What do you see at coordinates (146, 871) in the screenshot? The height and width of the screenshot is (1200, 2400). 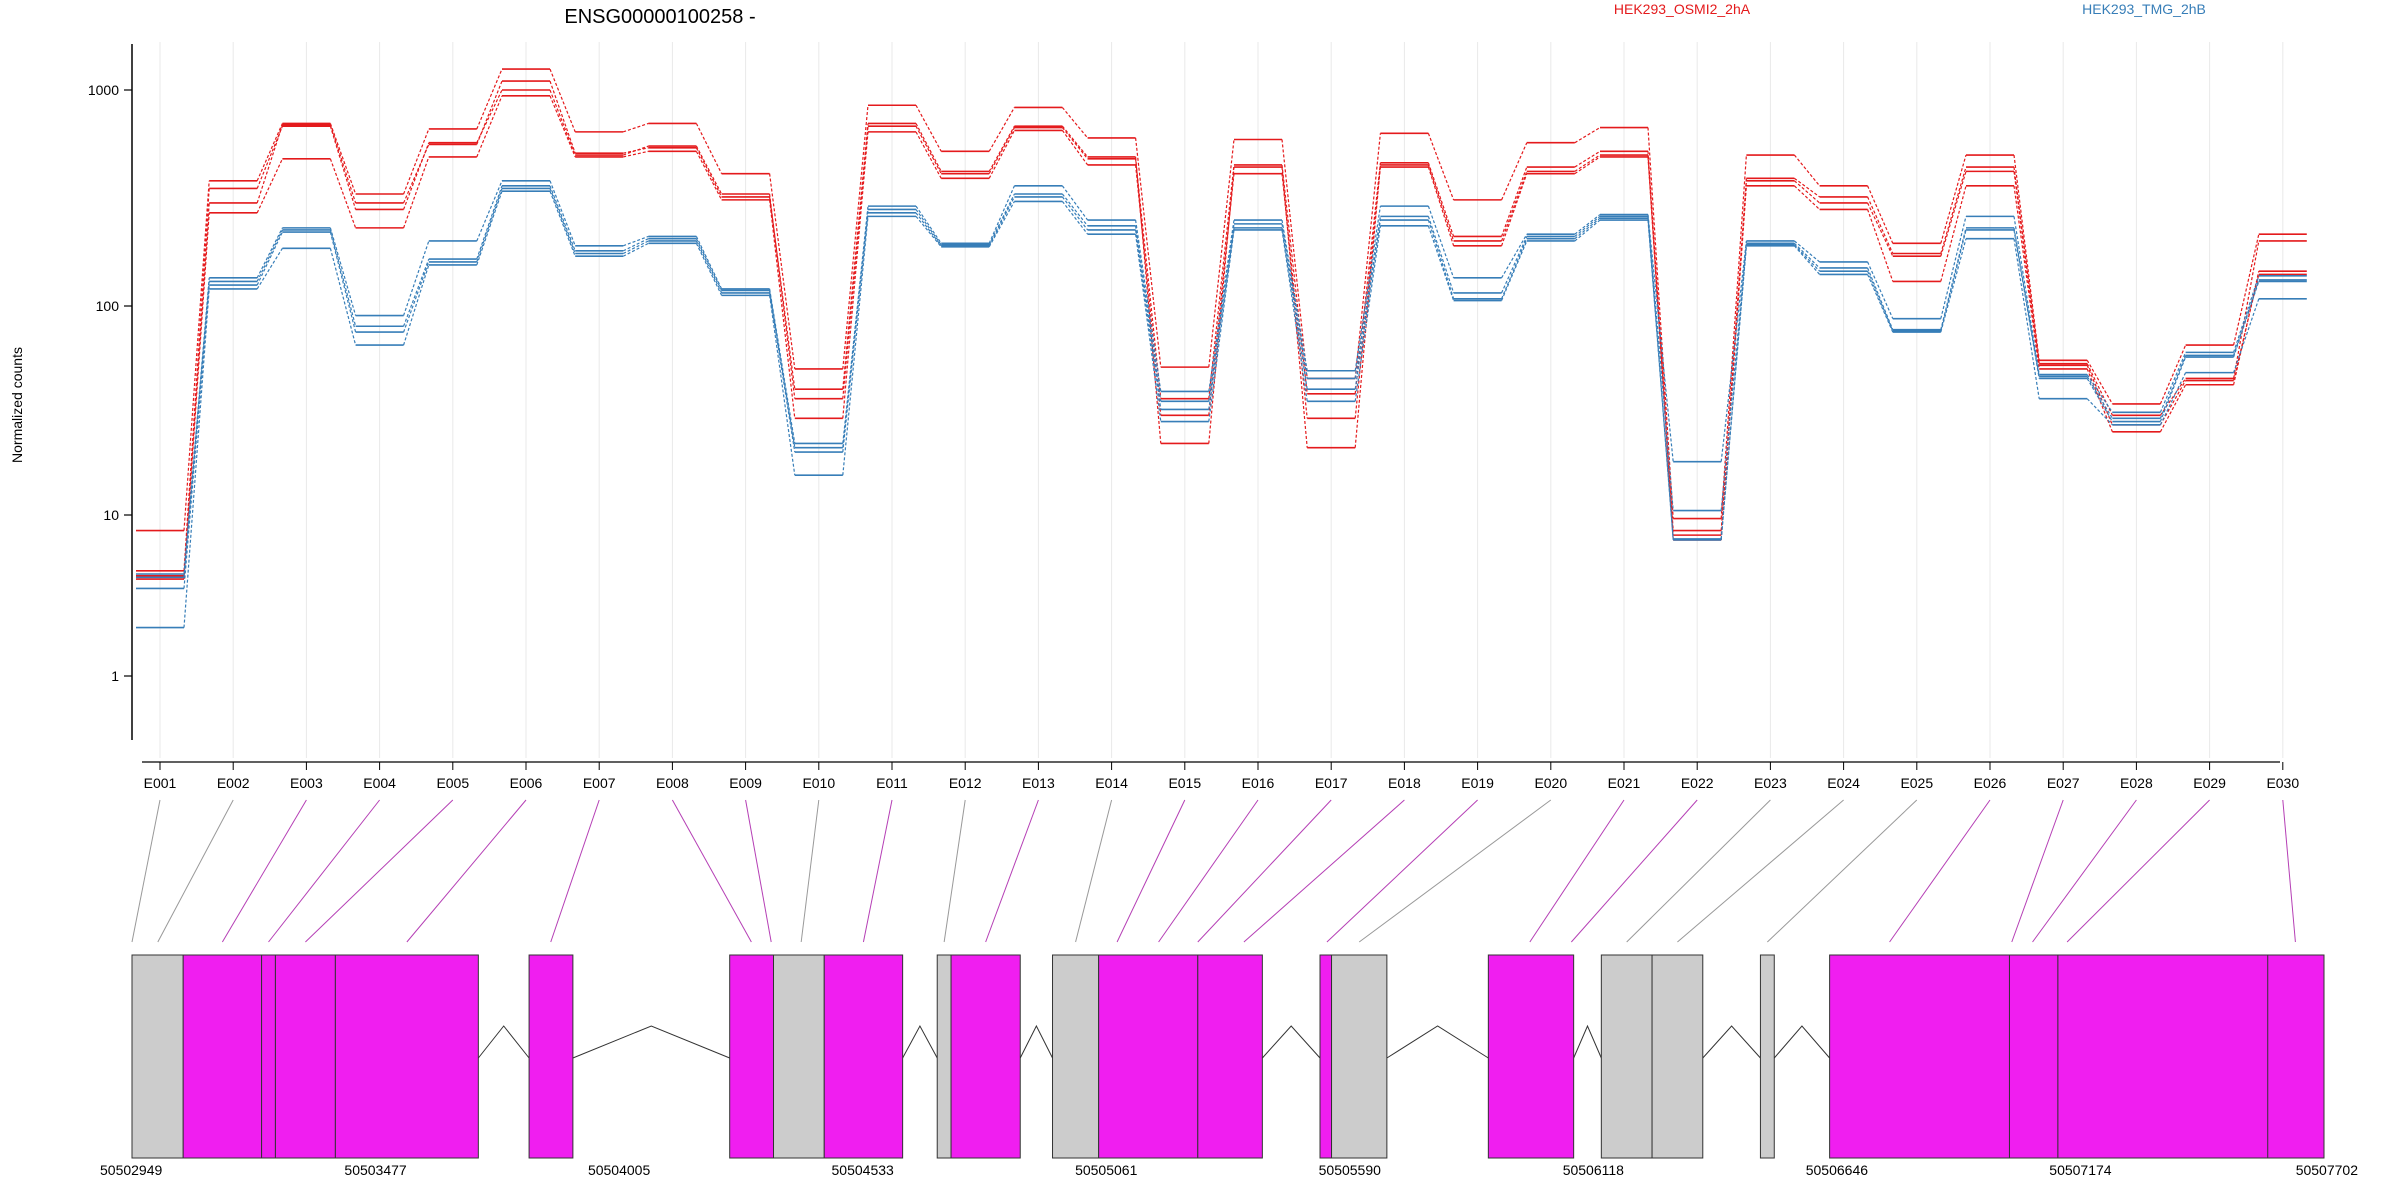 I see `connector-e001` at bounding box center [146, 871].